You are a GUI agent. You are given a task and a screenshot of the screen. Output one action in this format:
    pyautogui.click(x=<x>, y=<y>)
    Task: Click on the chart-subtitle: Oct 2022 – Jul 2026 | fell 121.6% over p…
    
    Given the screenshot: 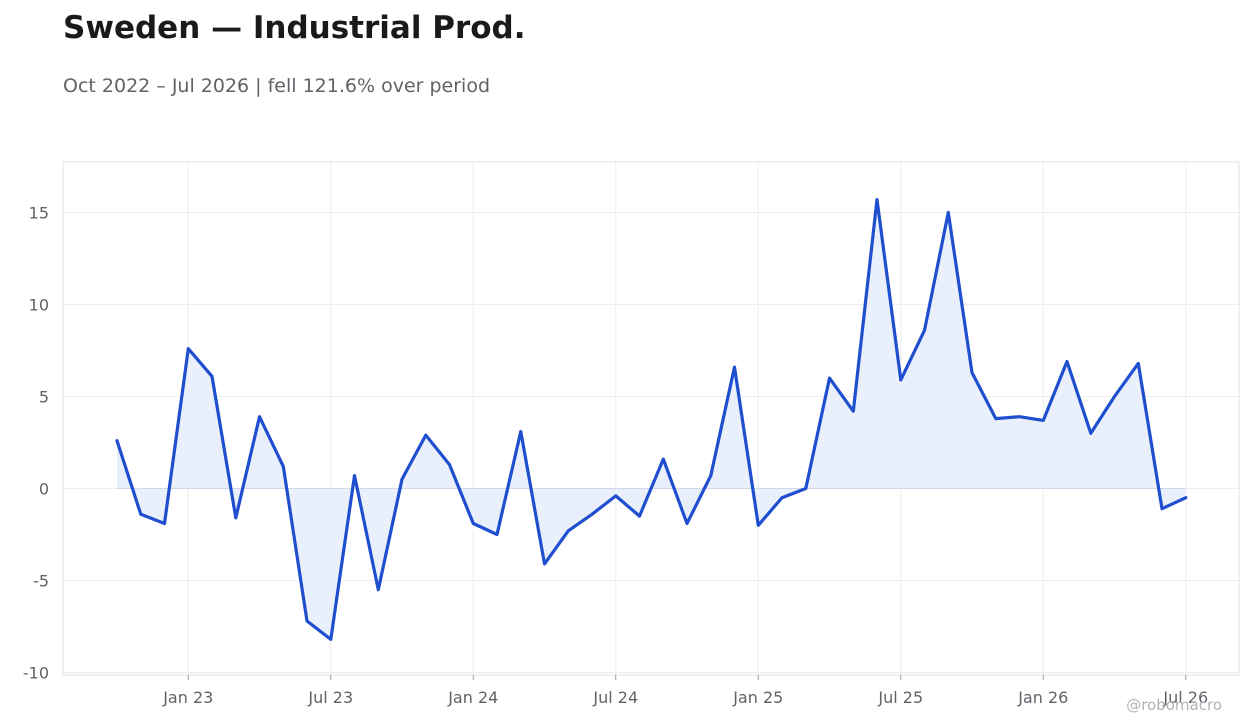 What is the action you would take?
    pyautogui.click(x=277, y=86)
    